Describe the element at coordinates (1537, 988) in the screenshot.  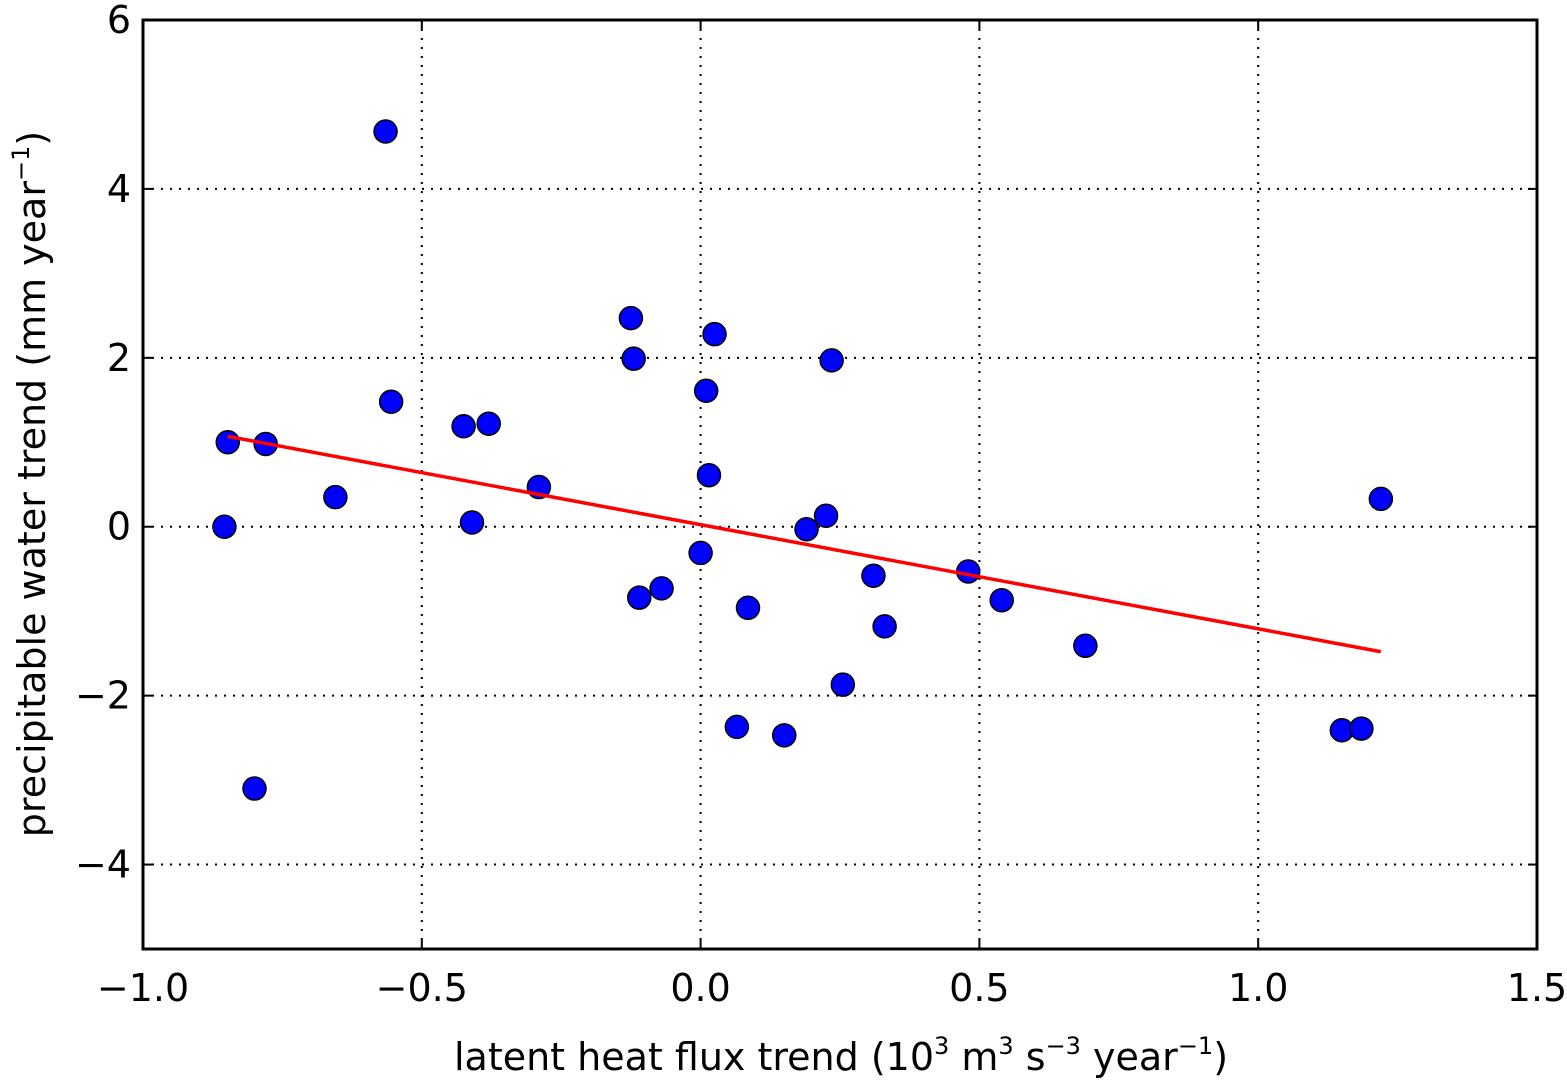
I see `x-tick-label: 1.5` at that location.